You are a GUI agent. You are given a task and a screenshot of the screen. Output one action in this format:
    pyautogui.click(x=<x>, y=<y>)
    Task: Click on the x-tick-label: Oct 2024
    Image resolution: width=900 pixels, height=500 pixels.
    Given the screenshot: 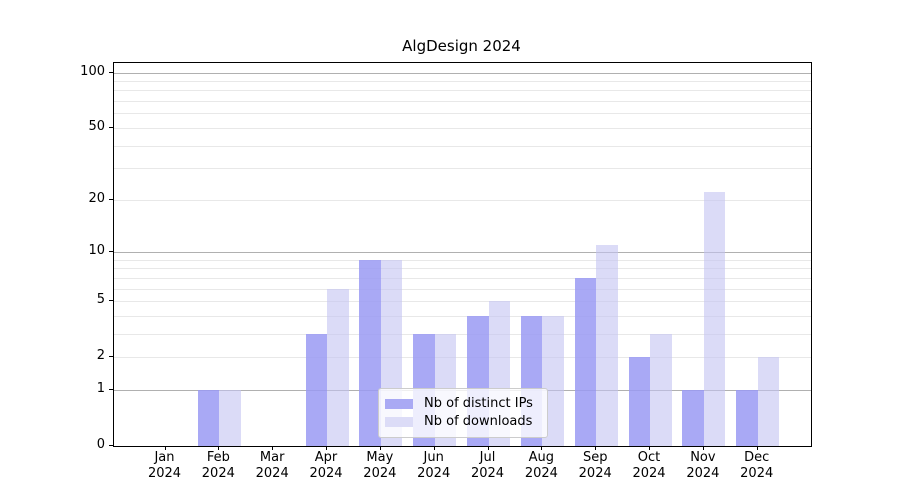 What is the action you would take?
    pyautogui.click(x=649, y=465)
    